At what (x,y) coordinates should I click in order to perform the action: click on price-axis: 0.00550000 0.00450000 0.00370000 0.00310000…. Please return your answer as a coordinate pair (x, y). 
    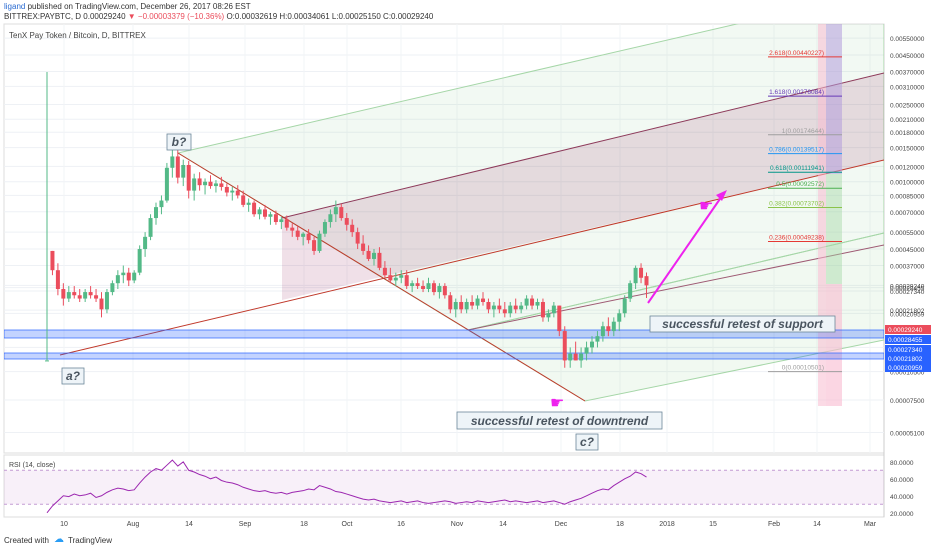
    Looking at the image, I should click on (907, 236).